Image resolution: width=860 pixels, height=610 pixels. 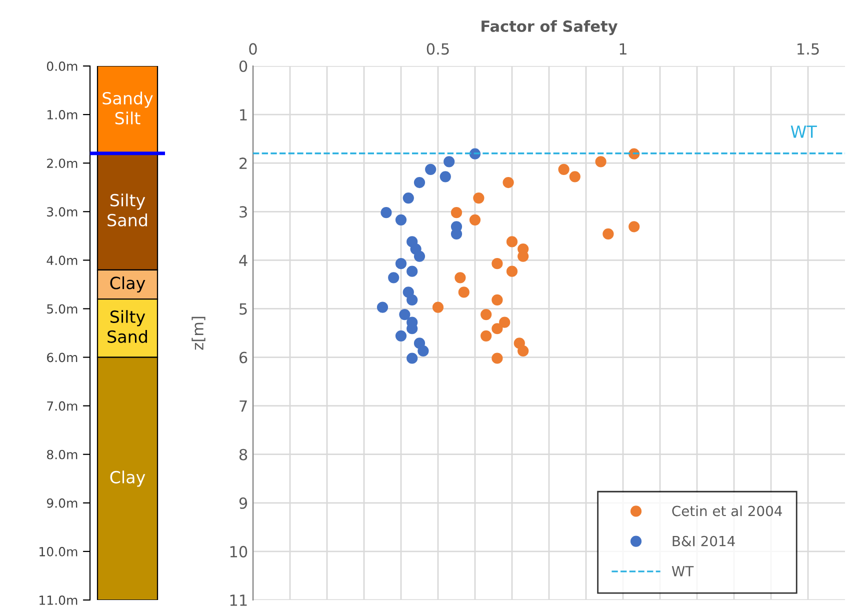 What do you see at coordinates (253, 49) in the screenshot?
I see `x-tick-label: 0` at bounding box center [253, 49].